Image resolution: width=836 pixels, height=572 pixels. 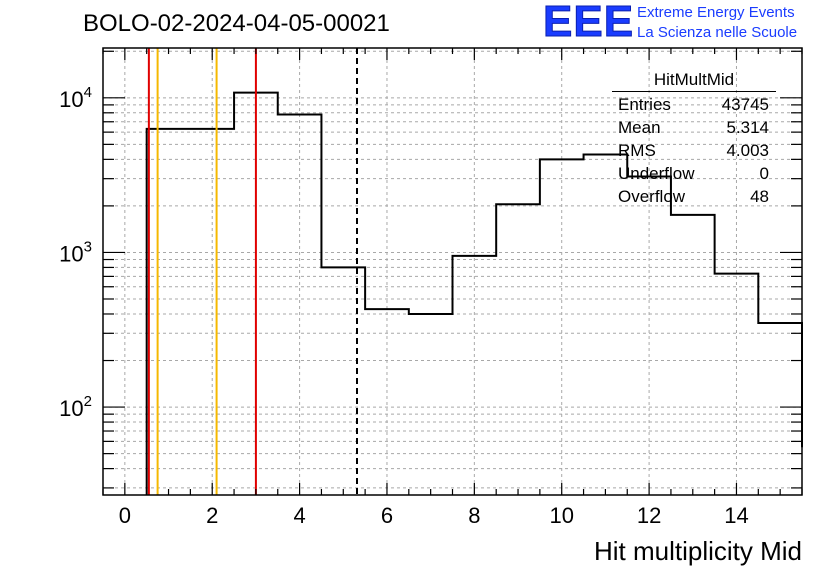 What do you see at coordinates (694, 104) in the screenshot?
I see `stats-row-entries: Entries 43745` at bounding box center [694, 104].